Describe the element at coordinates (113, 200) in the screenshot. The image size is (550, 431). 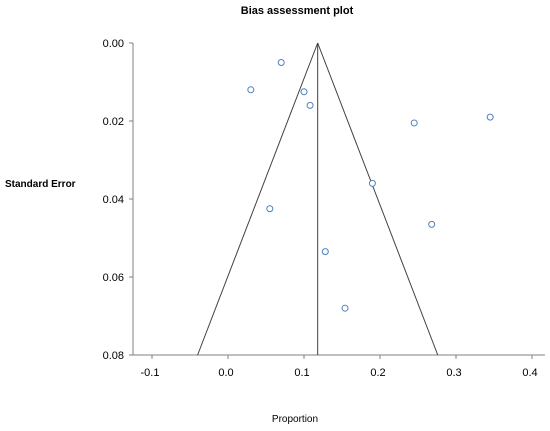
I see `y-tick-label: 0.04` at that location.